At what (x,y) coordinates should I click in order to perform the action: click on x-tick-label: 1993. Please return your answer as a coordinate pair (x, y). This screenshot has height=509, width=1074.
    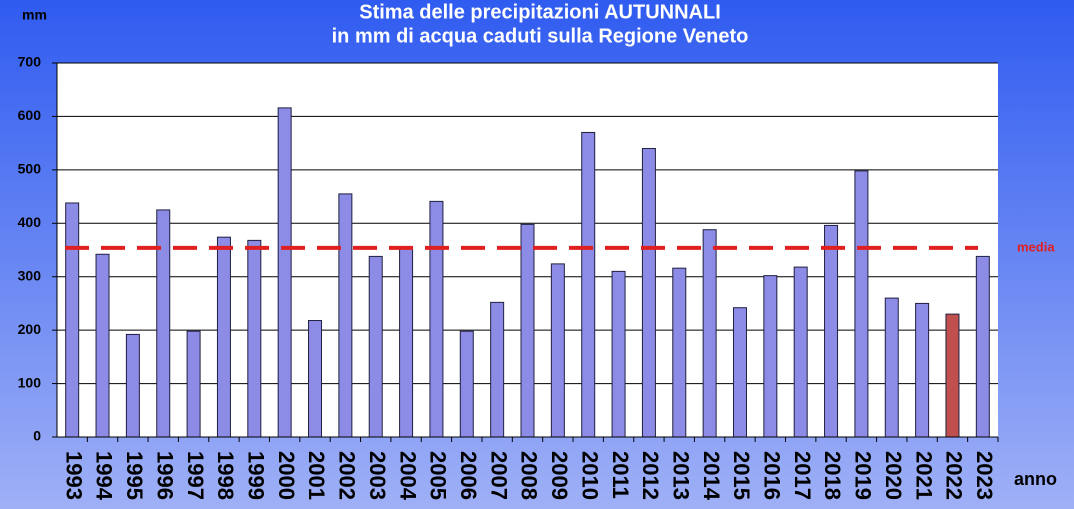
    Looking at the image, I should click on (73, 475).